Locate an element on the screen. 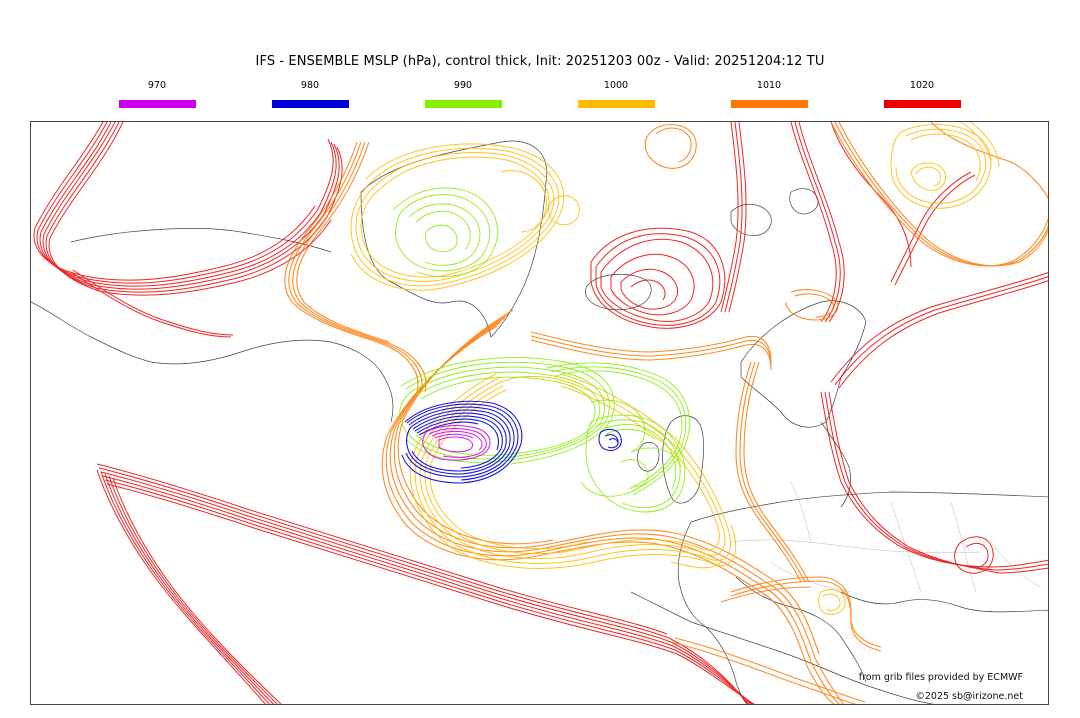  copyright-credit: ©2025 sb@irizone.net is located at coordinates (969, 696).